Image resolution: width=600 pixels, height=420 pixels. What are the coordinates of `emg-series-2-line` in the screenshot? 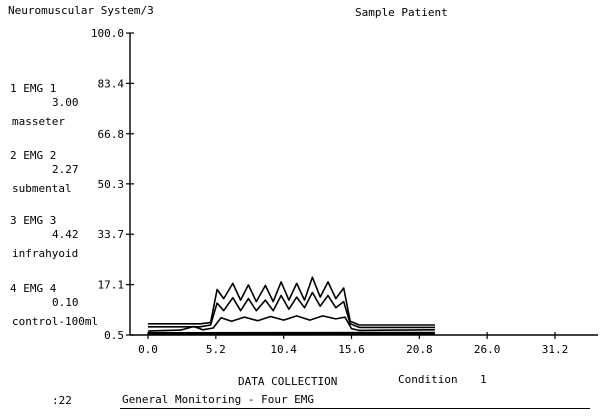 It's located at (291, 310).